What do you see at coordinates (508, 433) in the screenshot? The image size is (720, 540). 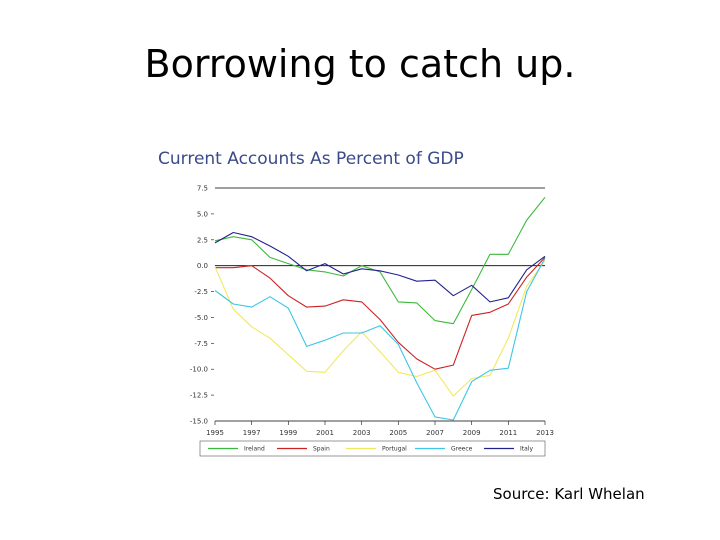 I see `x-tick-label: 2011` at bounding box center [508, 433].